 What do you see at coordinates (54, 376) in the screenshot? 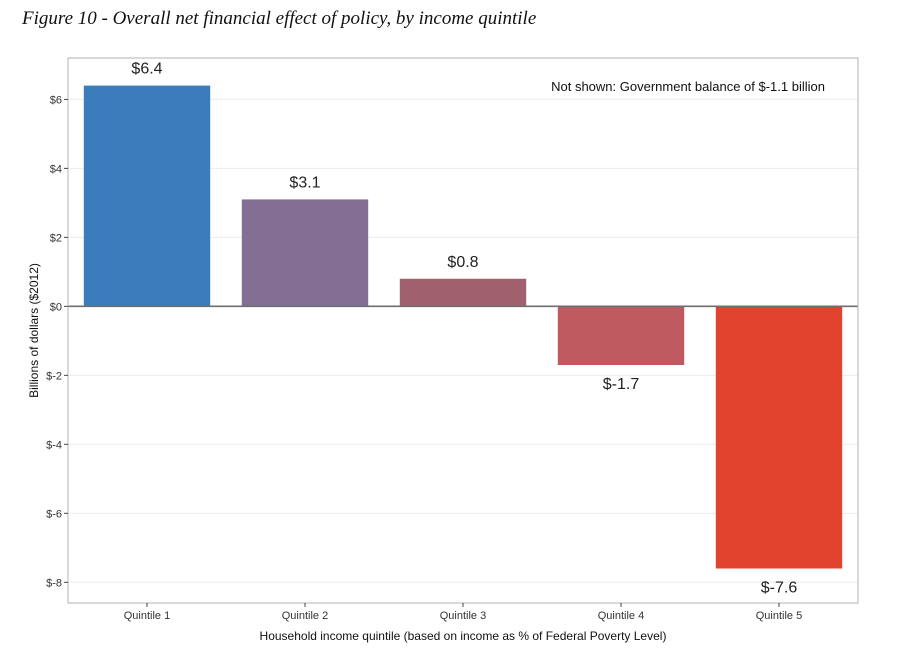
I see `y-tick-label: $-2` at bounding box center [54, 376].